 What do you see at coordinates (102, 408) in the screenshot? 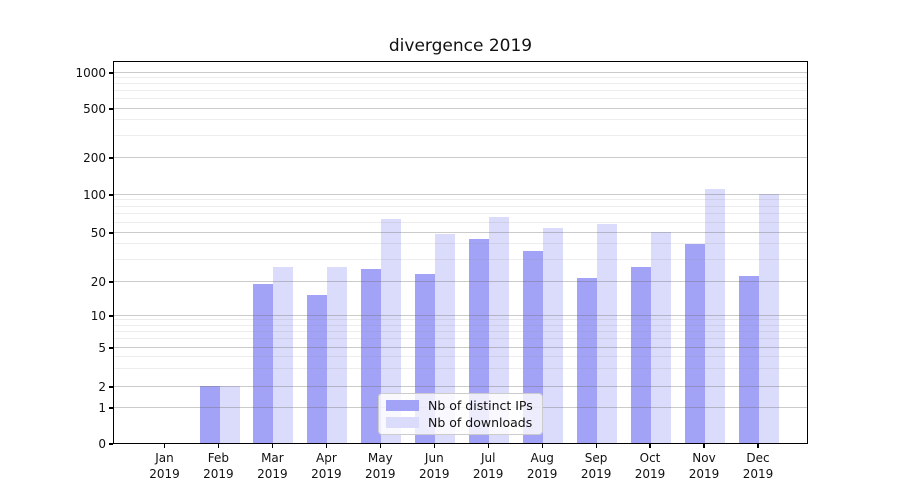
I see `y-tick-label: 1` at bounding box center [102, 408].